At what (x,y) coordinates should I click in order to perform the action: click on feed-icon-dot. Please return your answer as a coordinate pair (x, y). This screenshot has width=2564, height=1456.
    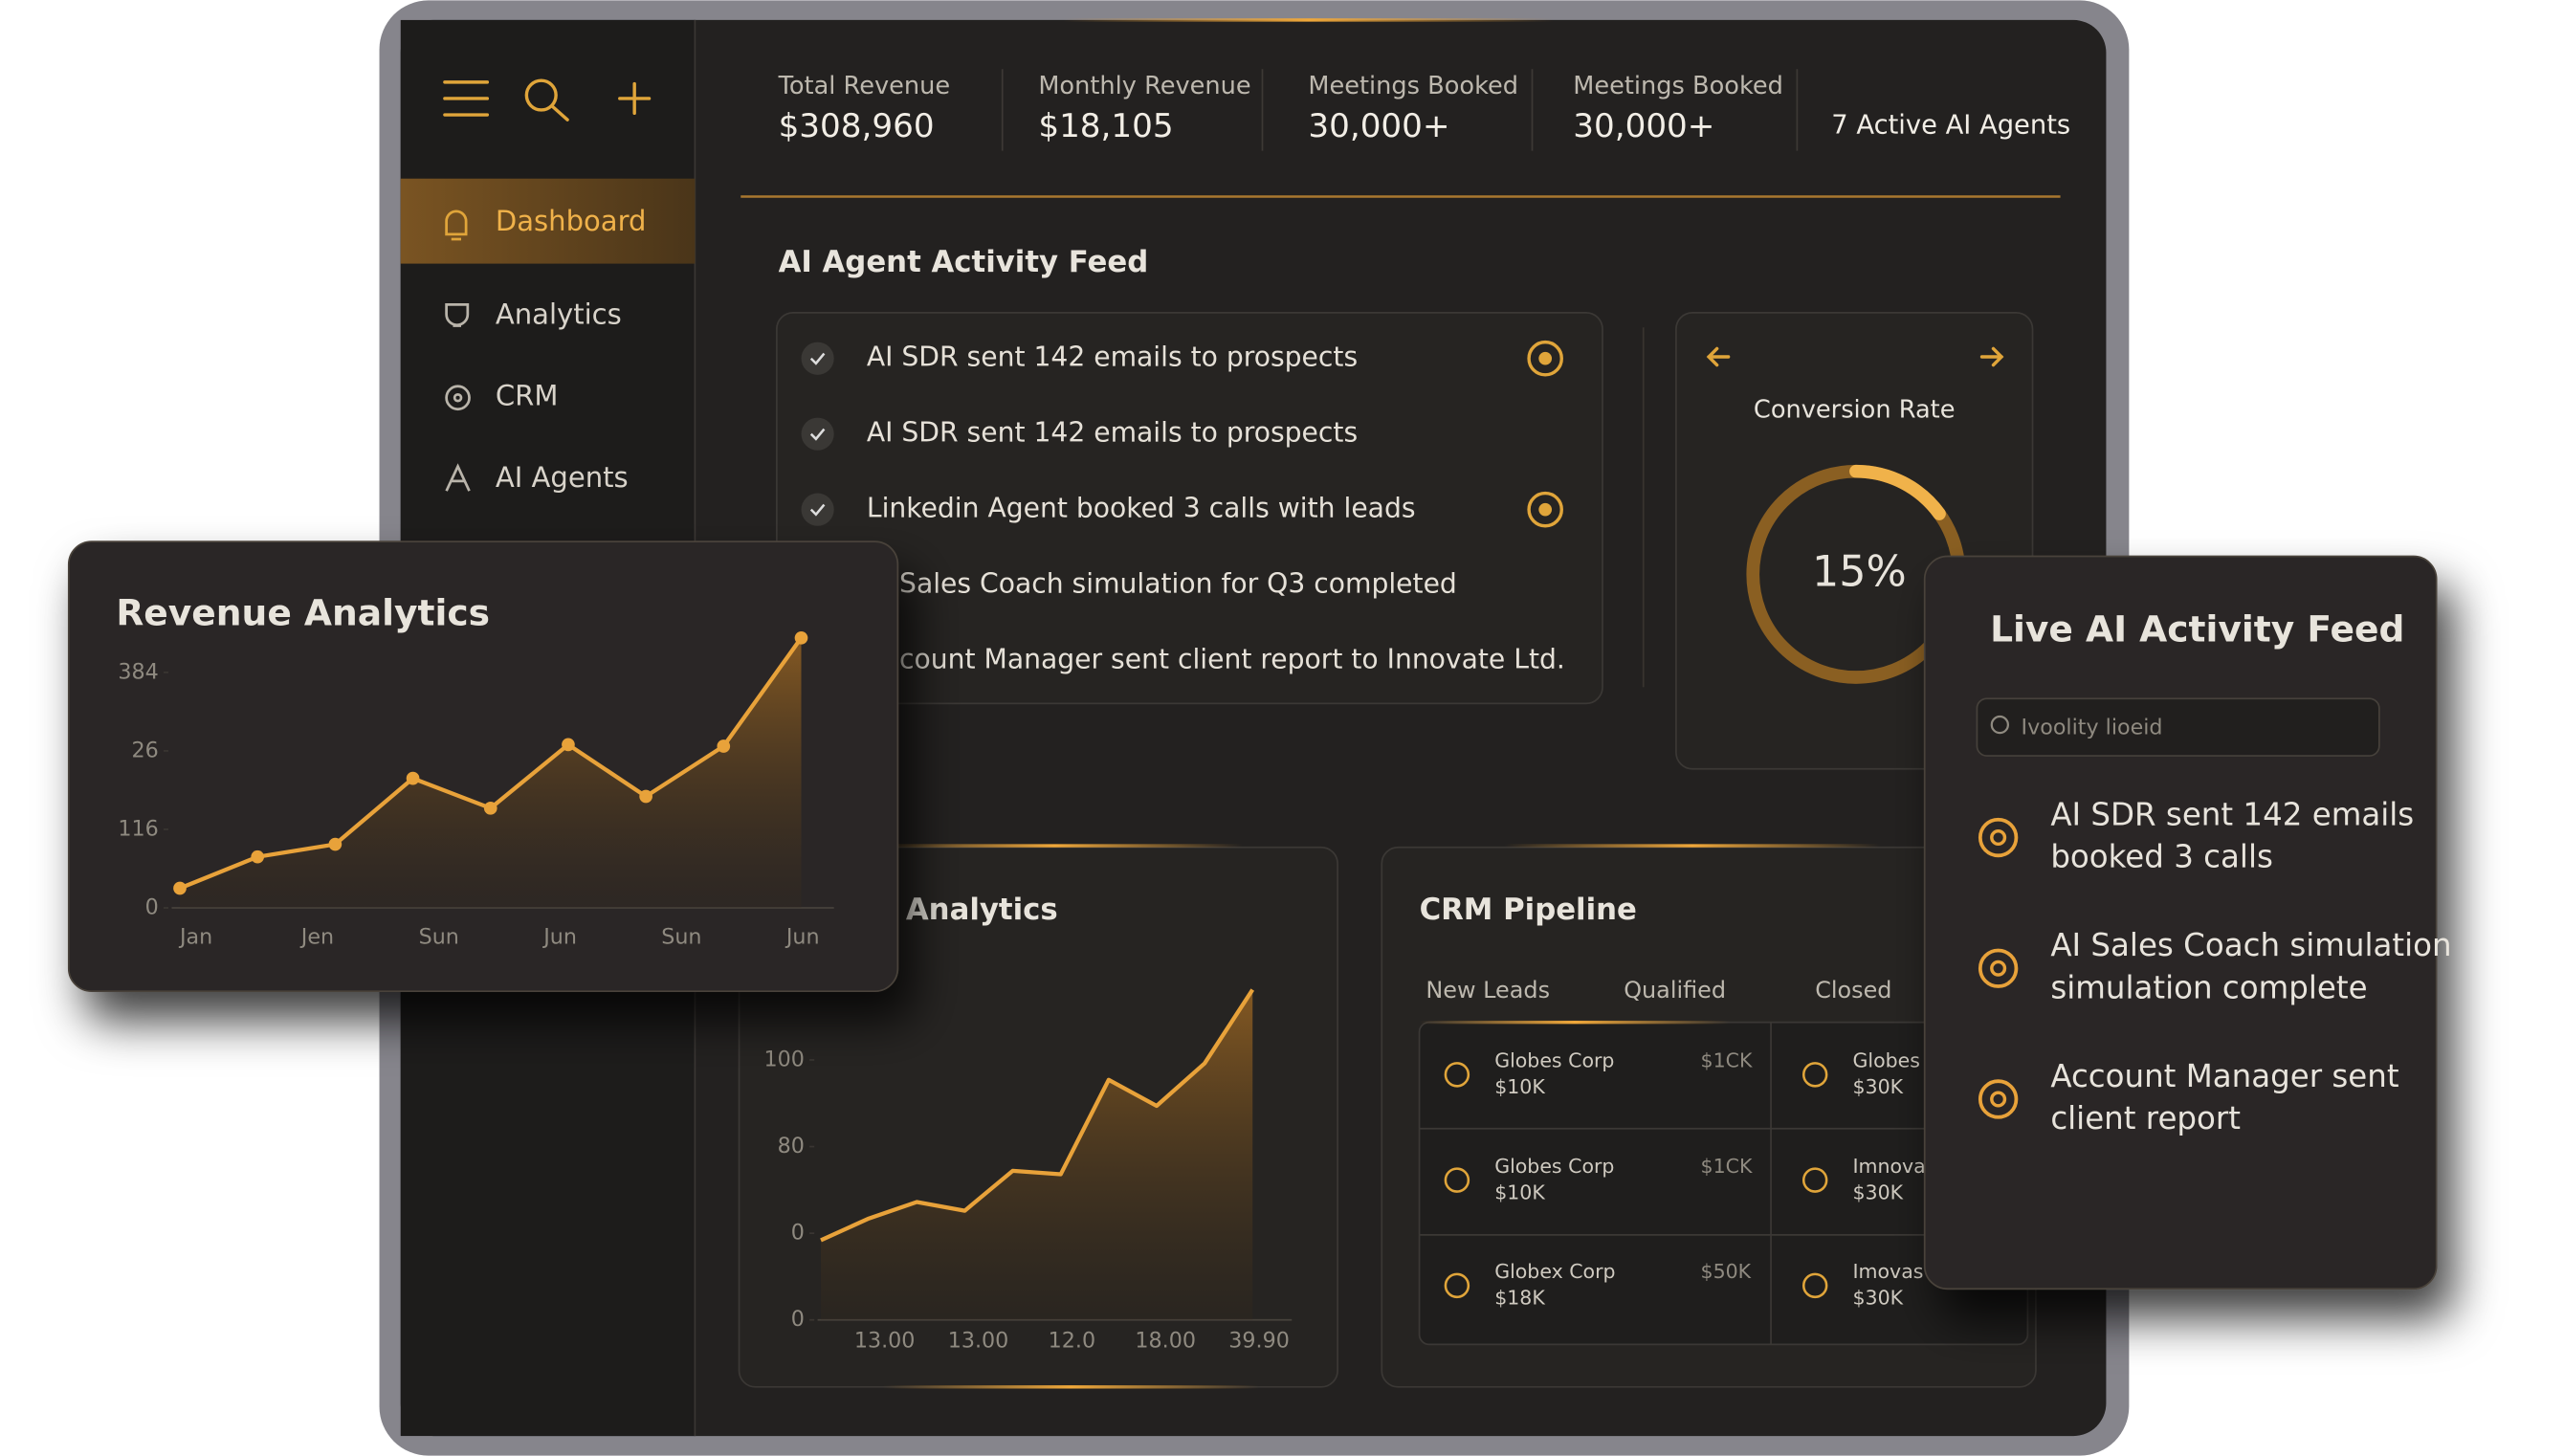
    Looking at the image, I should click on (1999, 838).